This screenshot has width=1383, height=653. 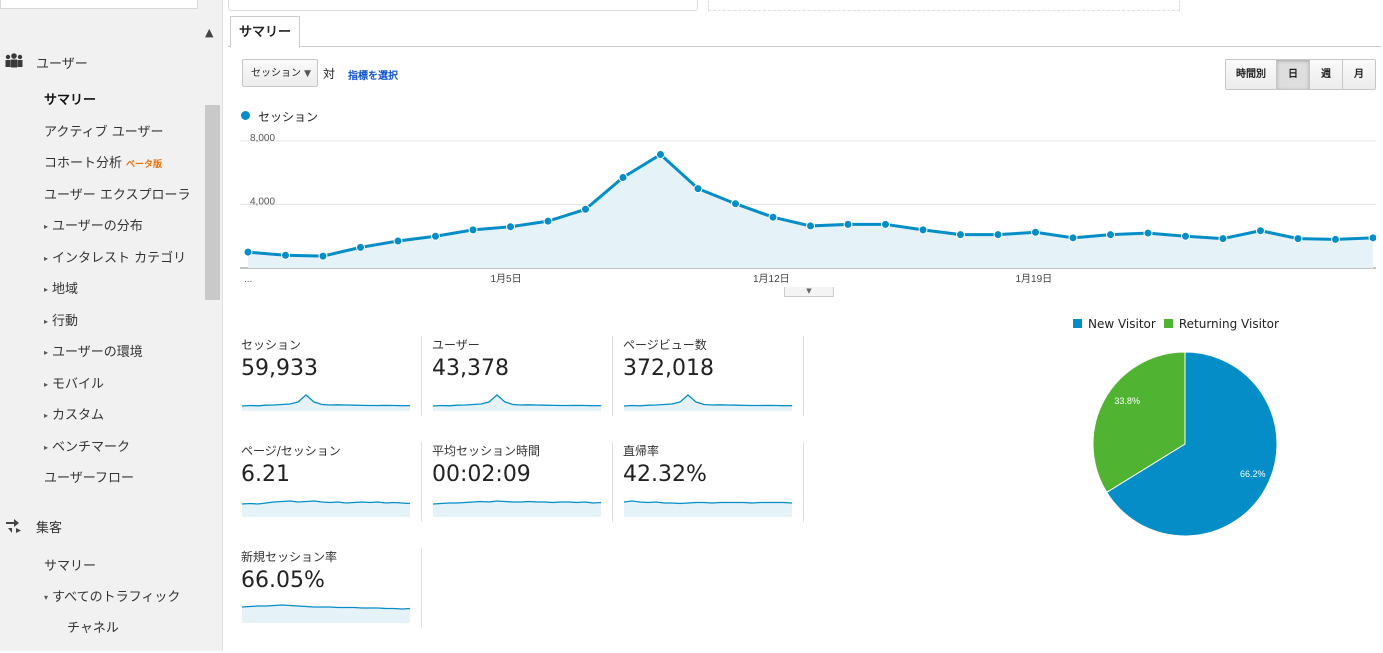 I want to click on pie-legend-item: Returning Visitor, so click(x=1221, y=324).